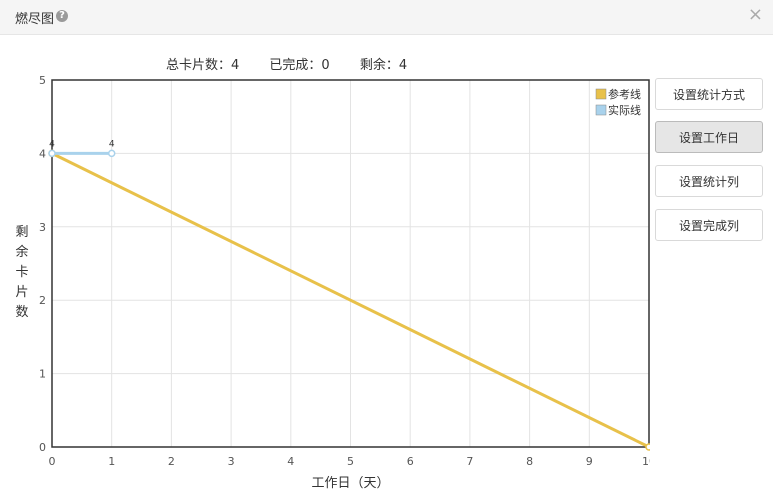 Image resolution: width=773 pixels, height=491 pixels. Describe the element at coordinates (290, 461) in the screenshot. I see `x-tick-label: 4` at that location.